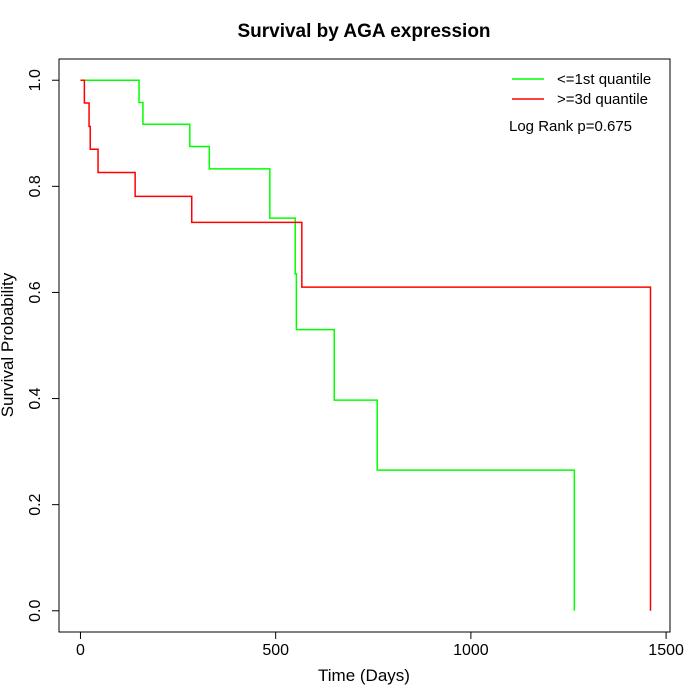 The height and width of the screenshot is (700, 700). Describe the element at coordinates (80, 650) in the screenshot. I see `x-tick-label: 0` at that location.